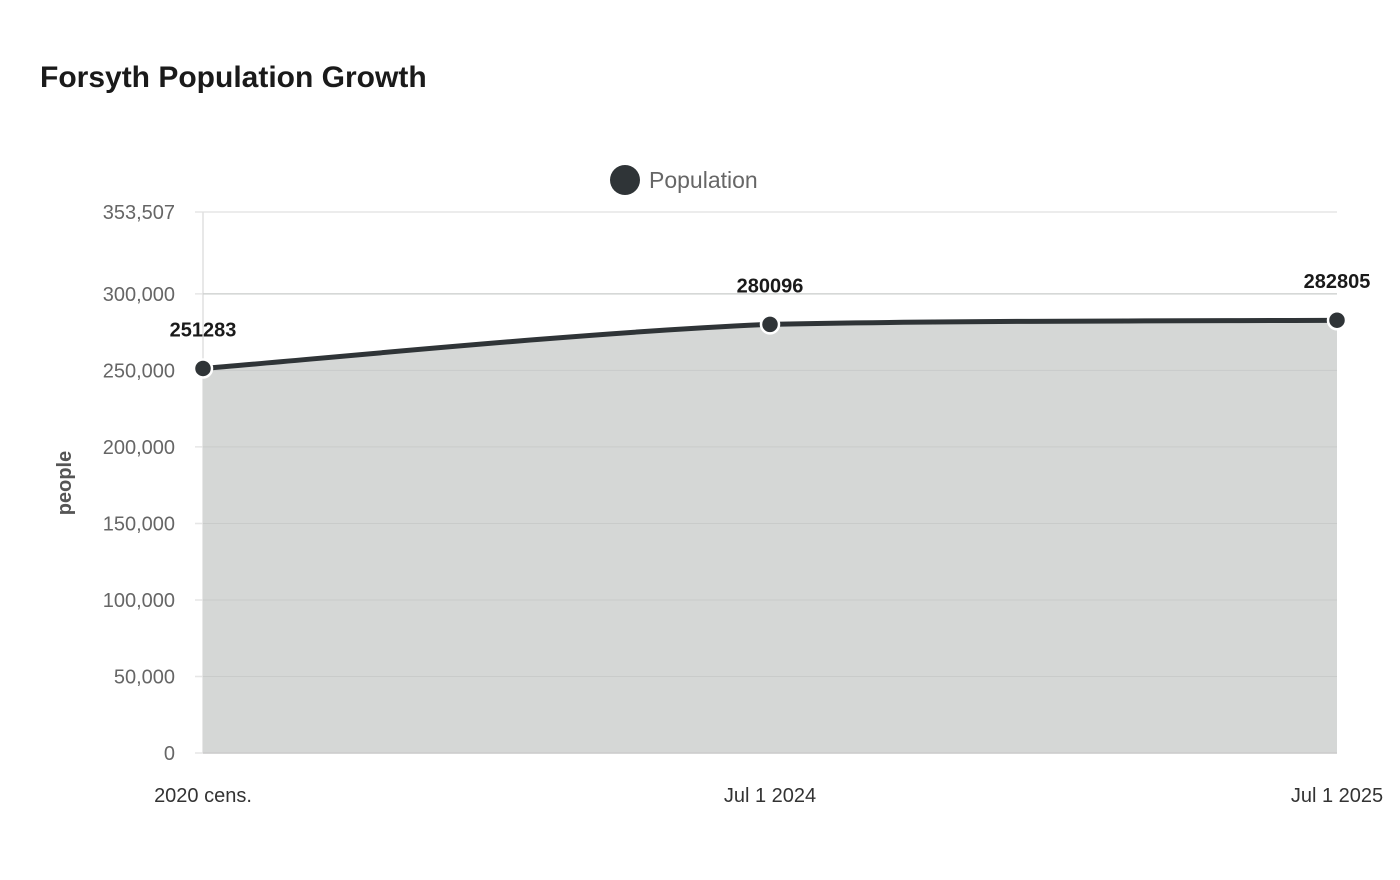 Image resolution: width=1400 pixels, height=880 pixels. What do you see at coordinates (1337, 796) in the screenshot?
I see `x-tick-label: Jul 1 2025` at bounding box center [1337, 796].